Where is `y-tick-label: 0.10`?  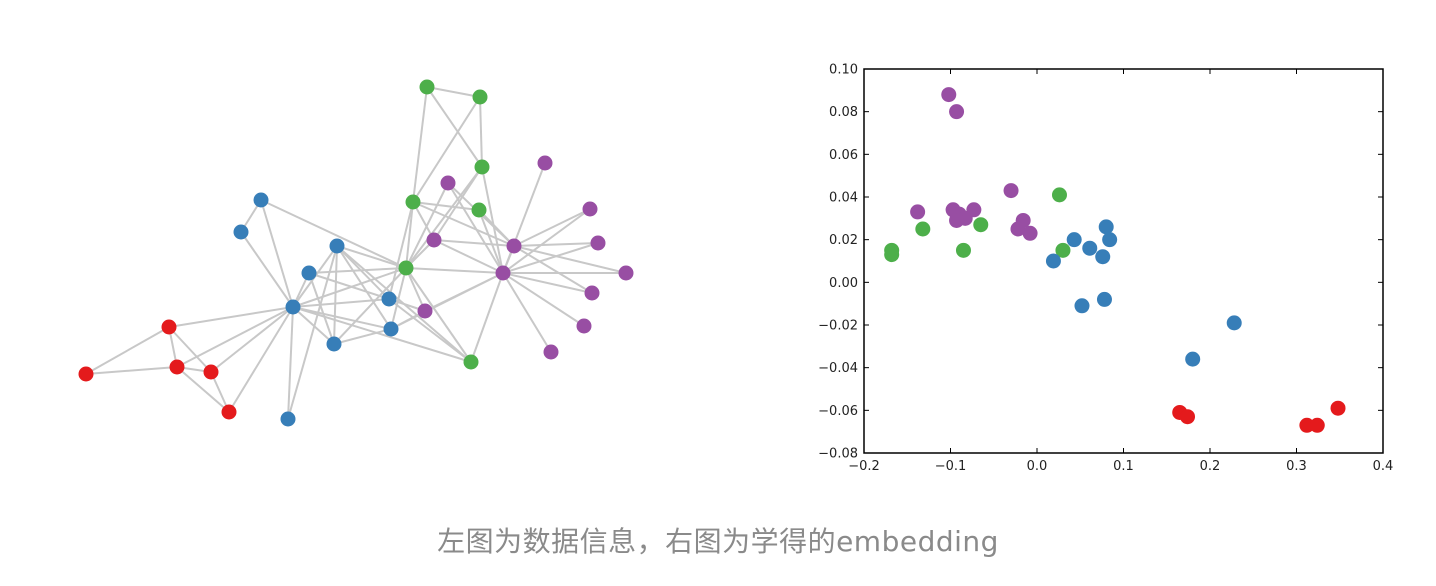
y-tick-label: 0.10 is located at coordinates (843, 70).